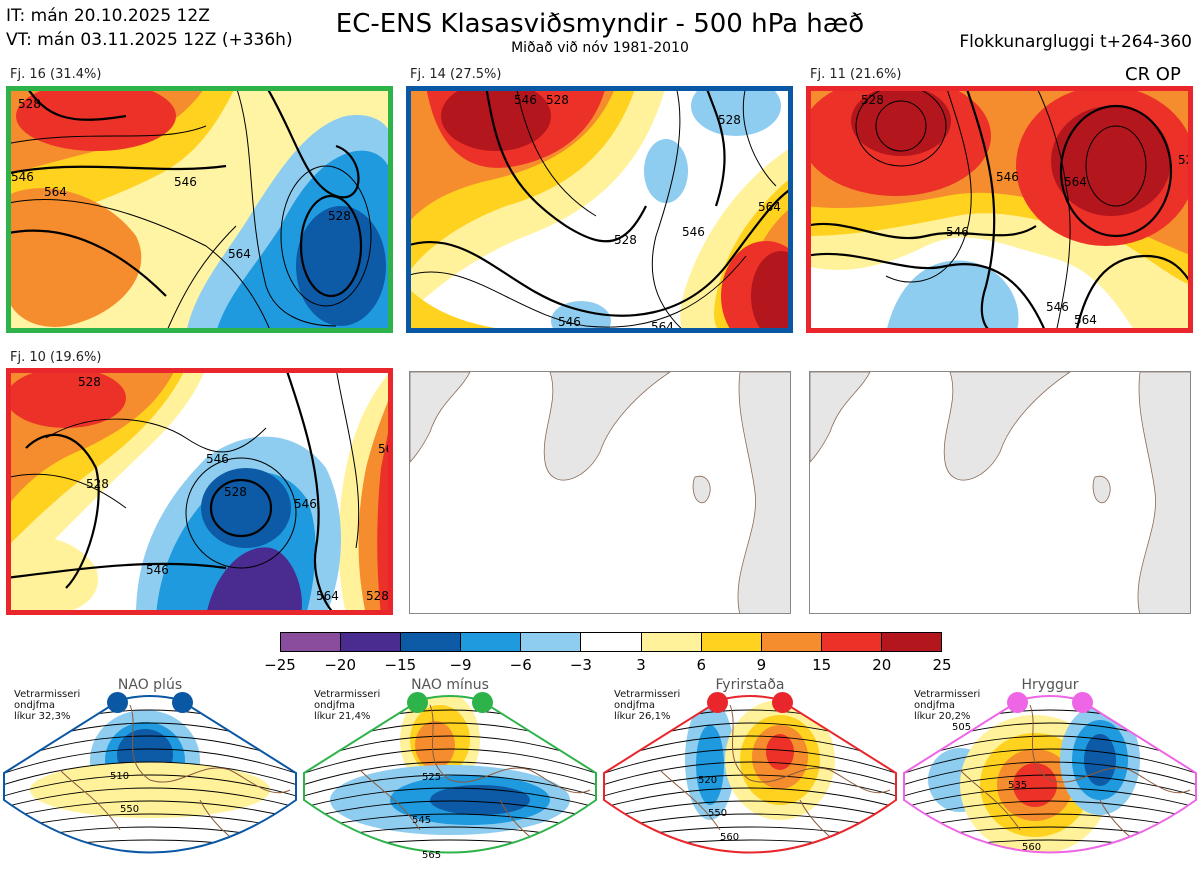  I want to click on regime-note: Vetrarmisseri ondjfma líkur 21,4%, so click(347, 705).